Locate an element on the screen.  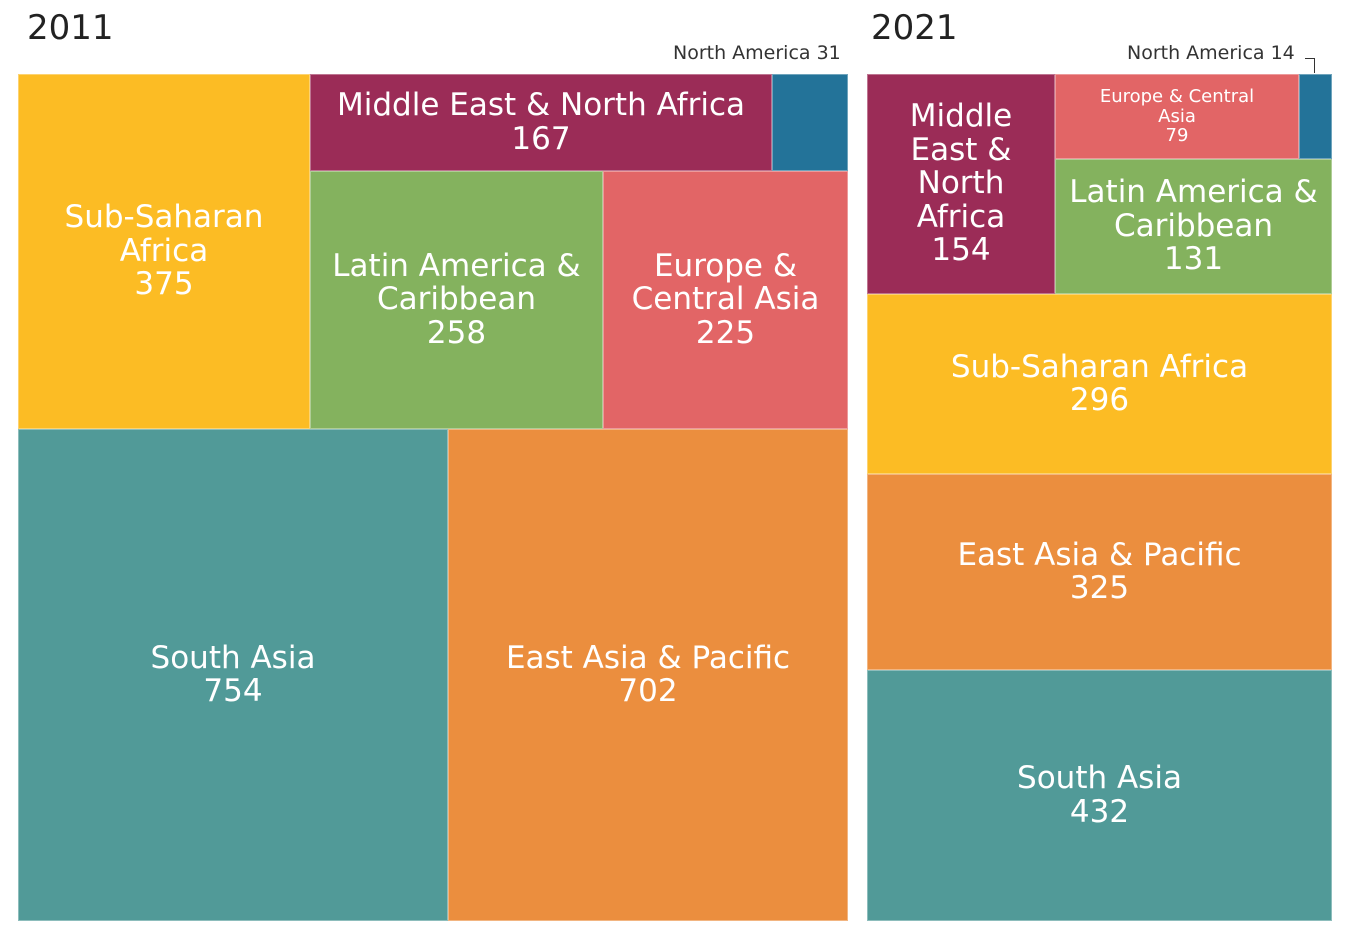
treemap-cell-latin-america-and-caribbean-2011: Latin America & Caribbean 258 is located at coordinates (456, 300).